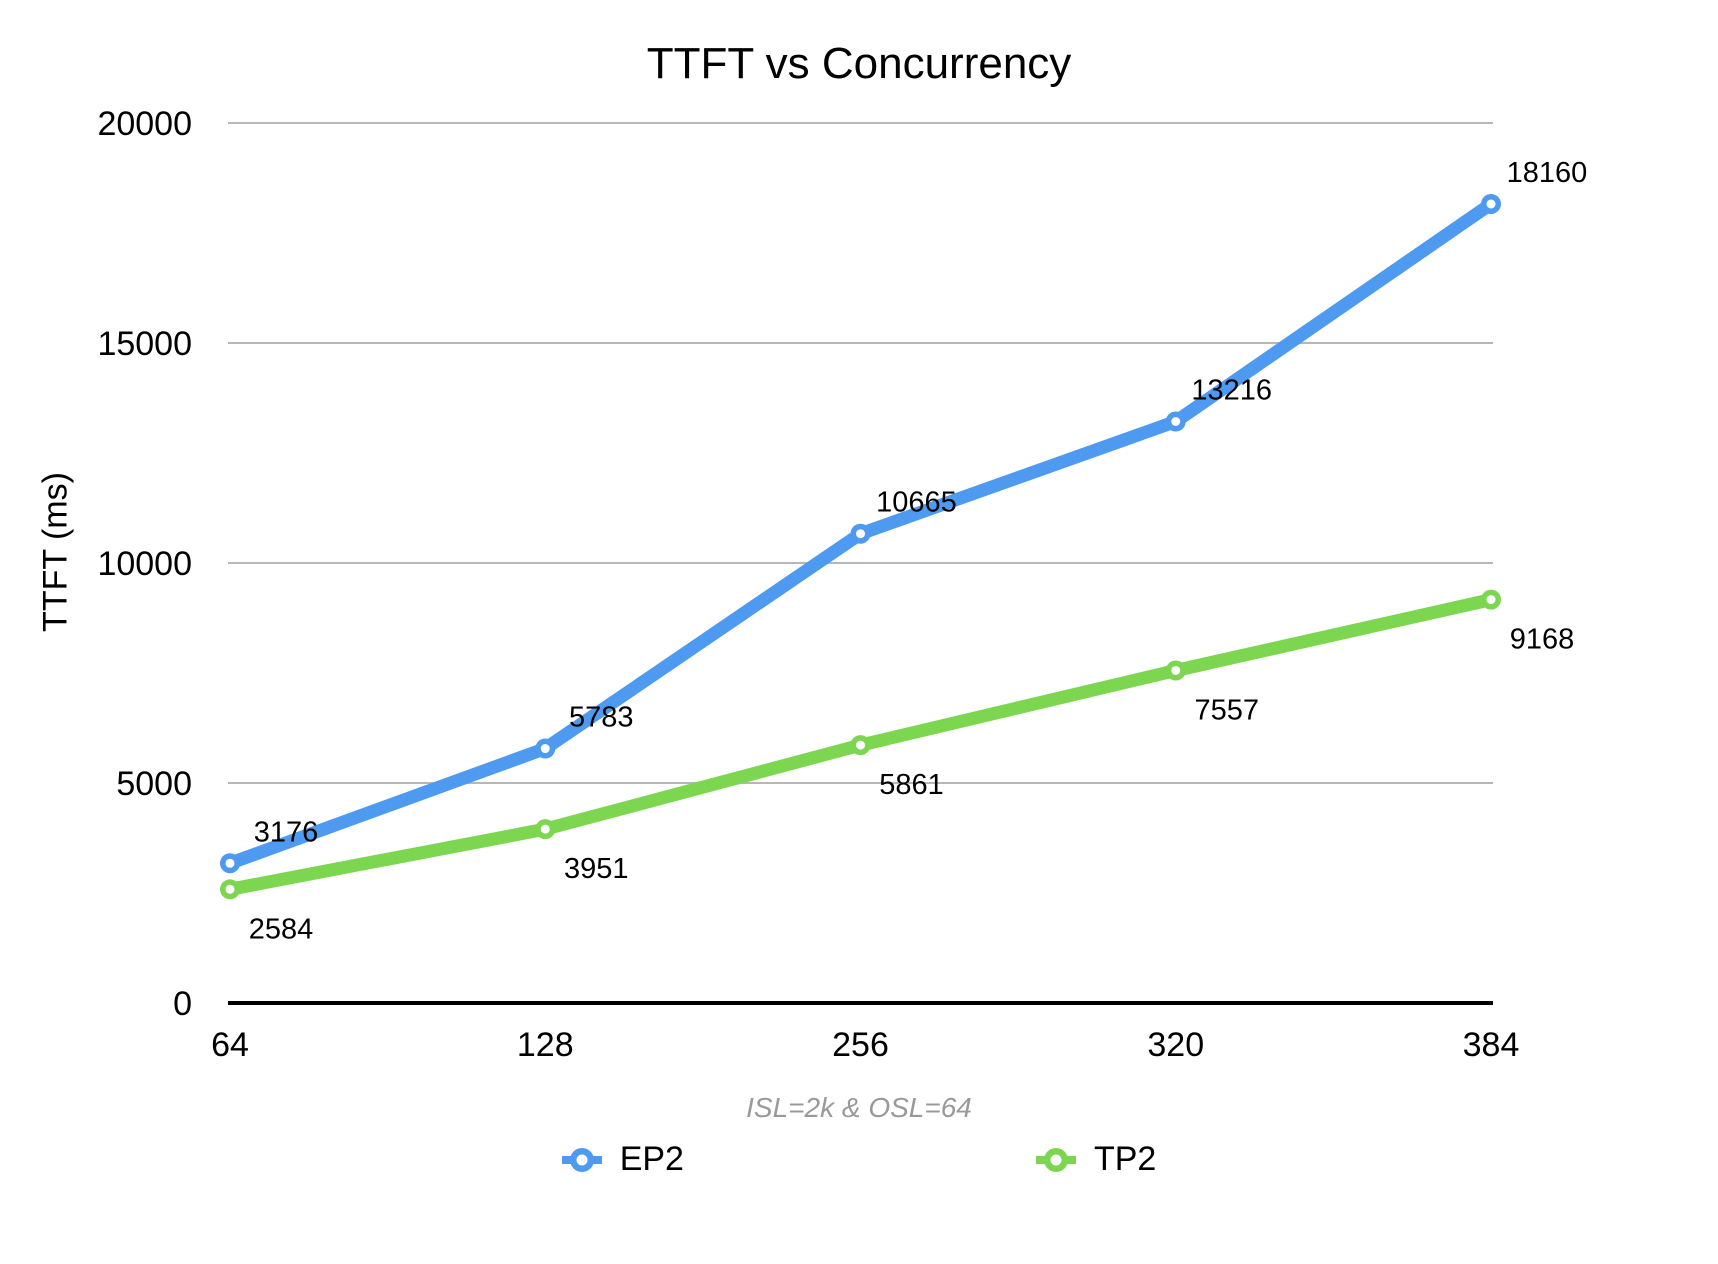 This screenshot has width=1718, height=1264. Describe the element at coordinates (1542, 640) in the screenshot. I see `data-label-tp2: 9168` at that location.